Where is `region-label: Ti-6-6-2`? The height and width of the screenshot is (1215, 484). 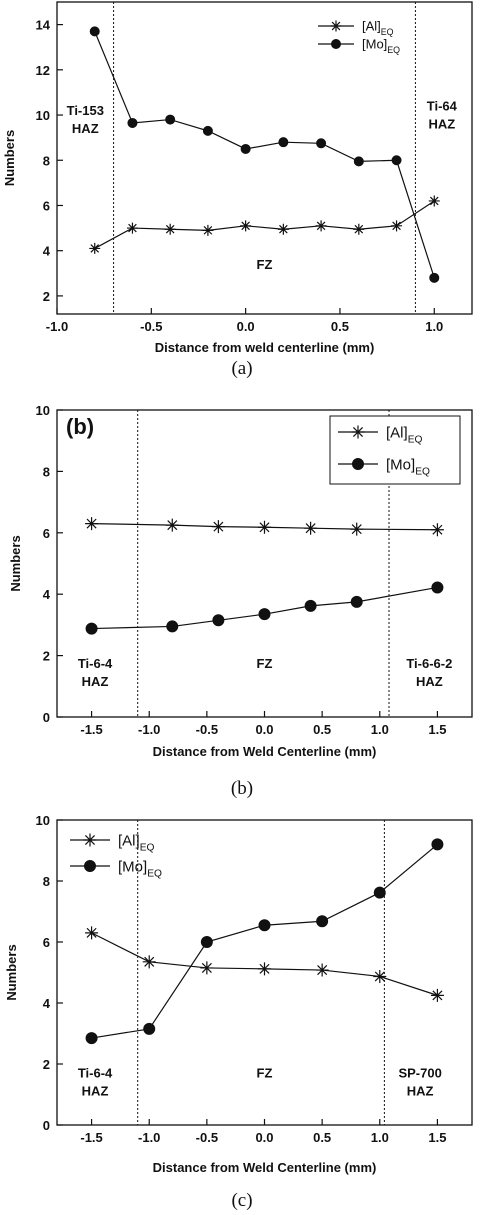 region-label: Ti-6-6-2 is located at coordinates (429, 663).